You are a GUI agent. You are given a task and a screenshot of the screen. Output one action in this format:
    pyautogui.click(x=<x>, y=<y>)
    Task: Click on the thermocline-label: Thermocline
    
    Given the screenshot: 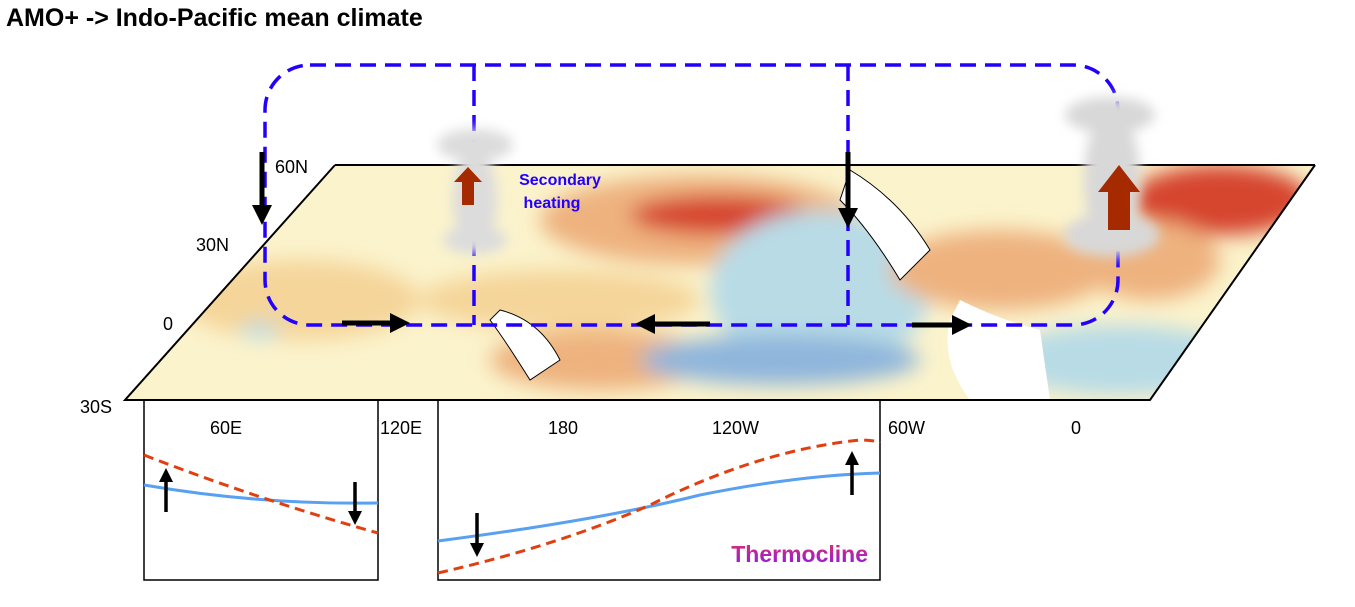 What is the action you would take?
    pyautogui.click(x=799, y=554)
    